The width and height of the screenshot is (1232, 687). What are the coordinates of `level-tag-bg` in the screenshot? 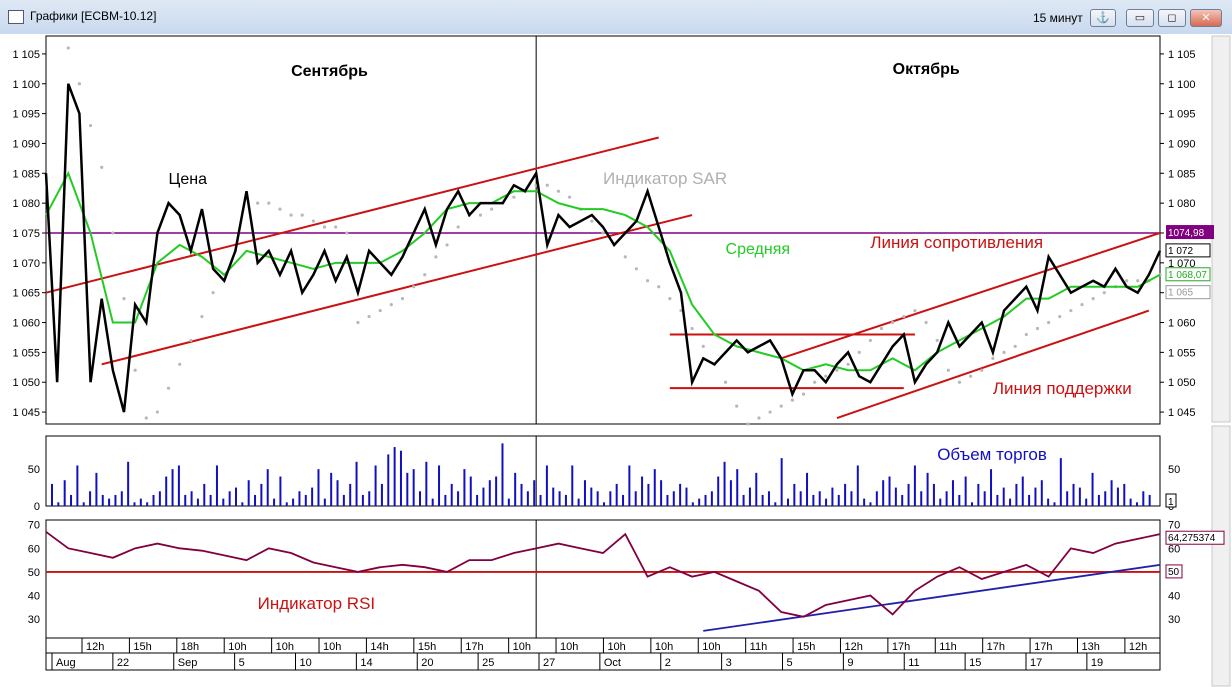 It's located at (1190, 232).